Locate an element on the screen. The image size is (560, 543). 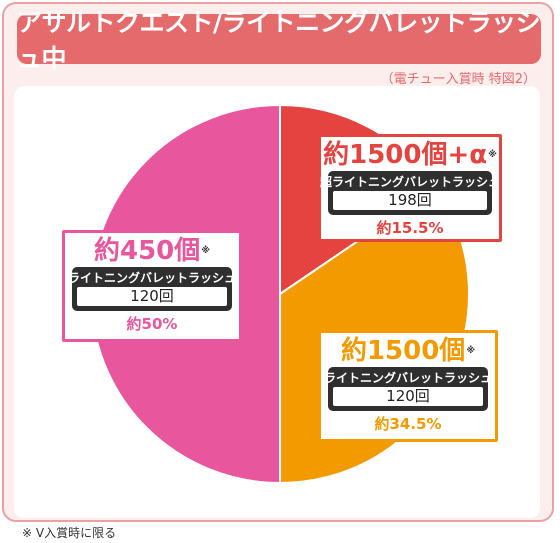
mode-name-lightning-1500: ライトニングバレットラッシュ is located at coordinates (408, 378).